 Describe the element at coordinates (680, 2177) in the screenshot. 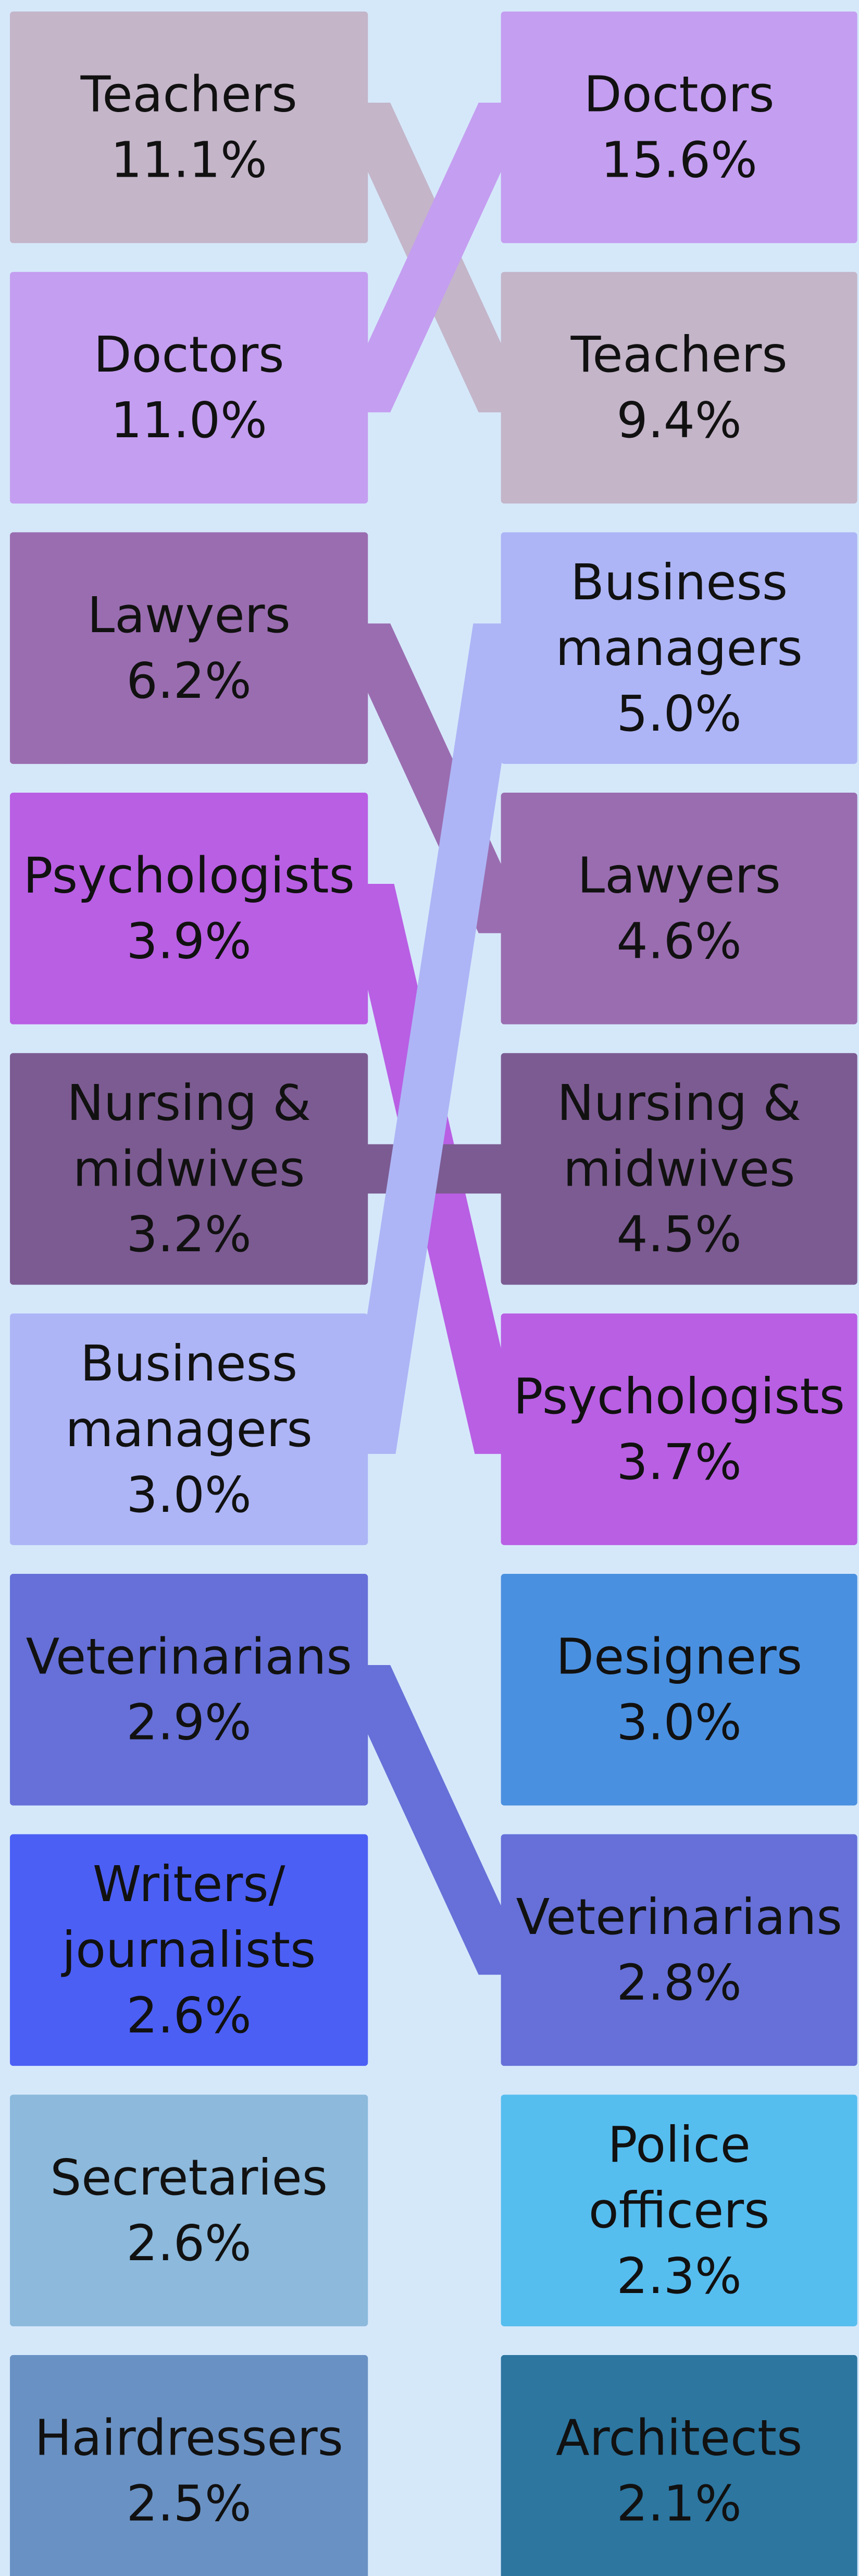

I see `category-label: Police officers` at that location.